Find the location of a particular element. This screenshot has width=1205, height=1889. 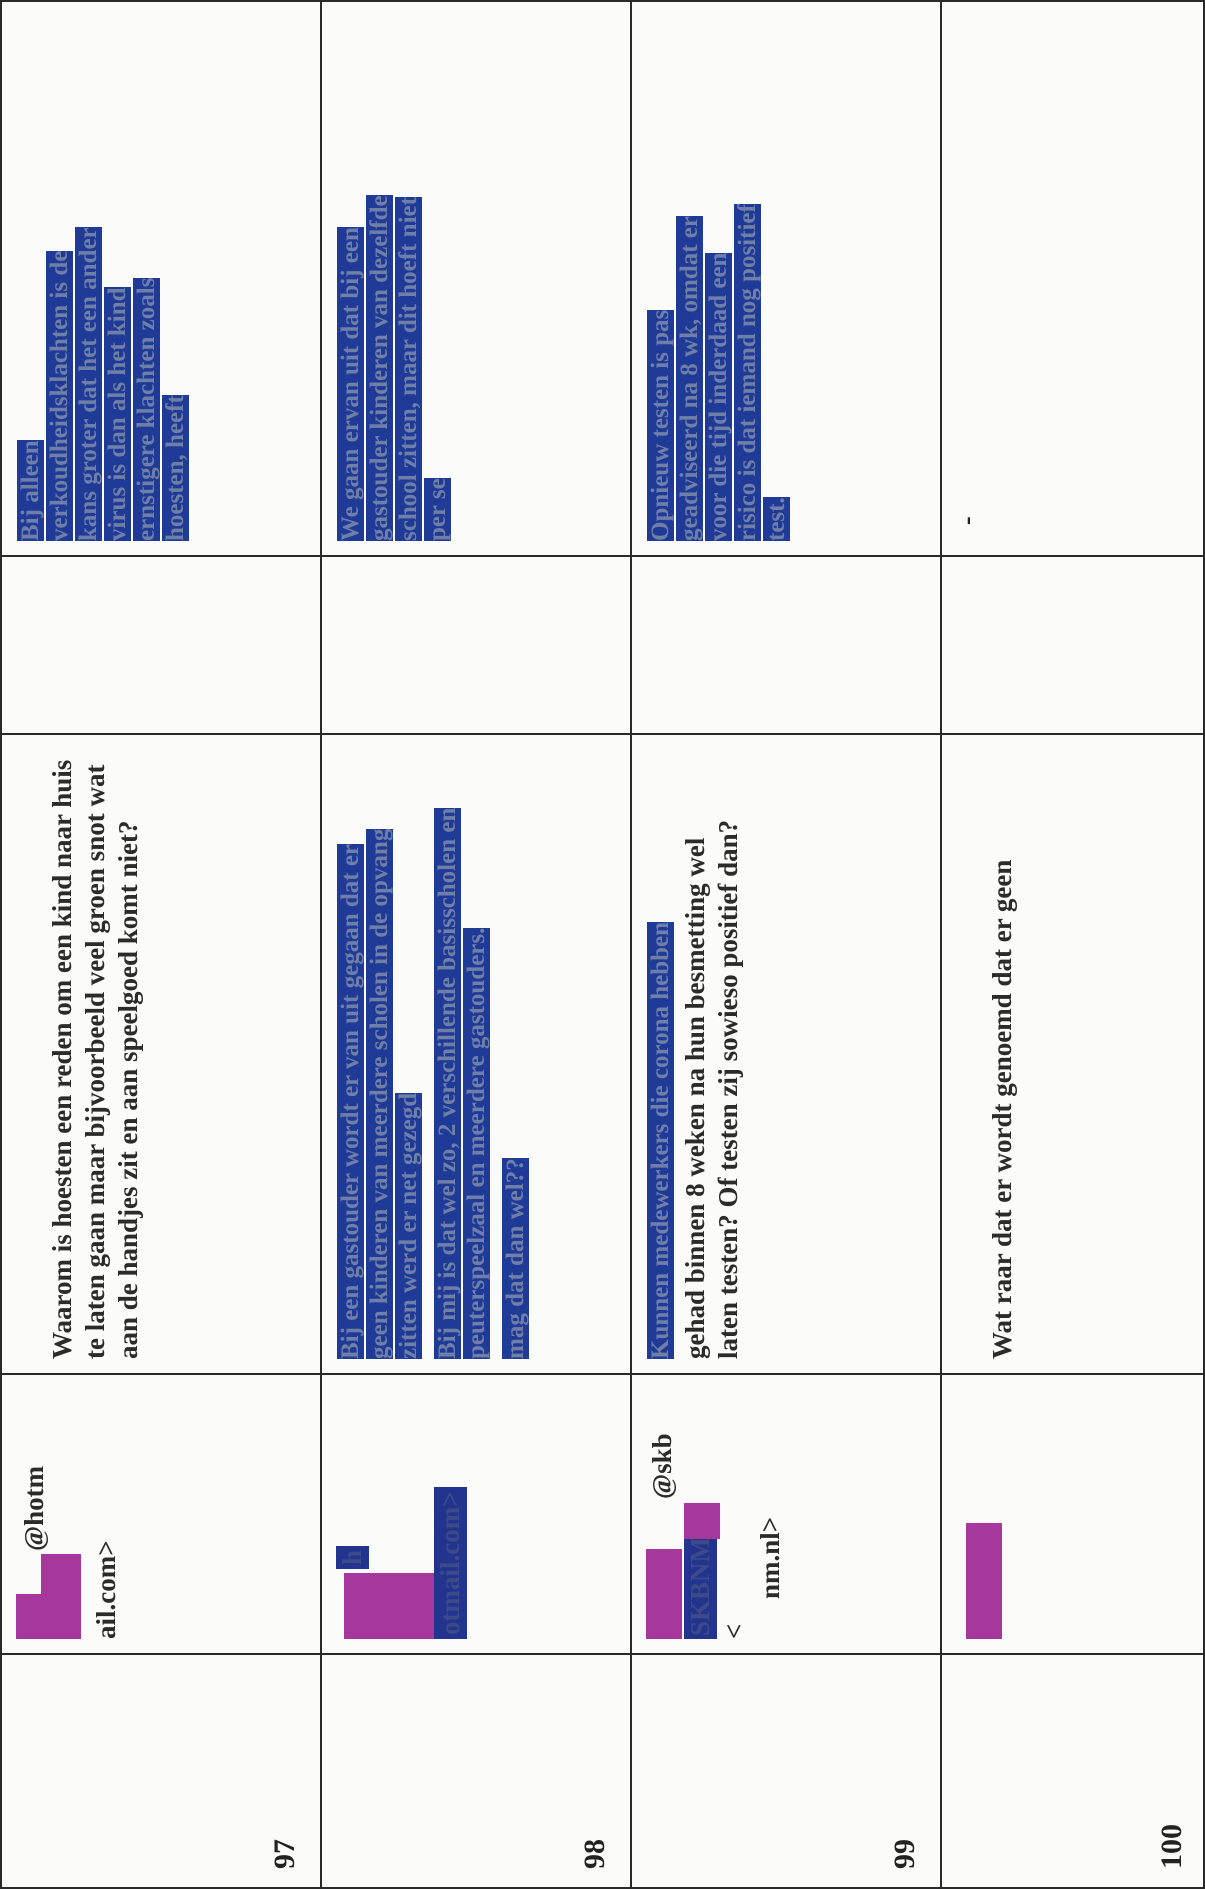

row-number: 97 is located at coordinates (284, 1854).